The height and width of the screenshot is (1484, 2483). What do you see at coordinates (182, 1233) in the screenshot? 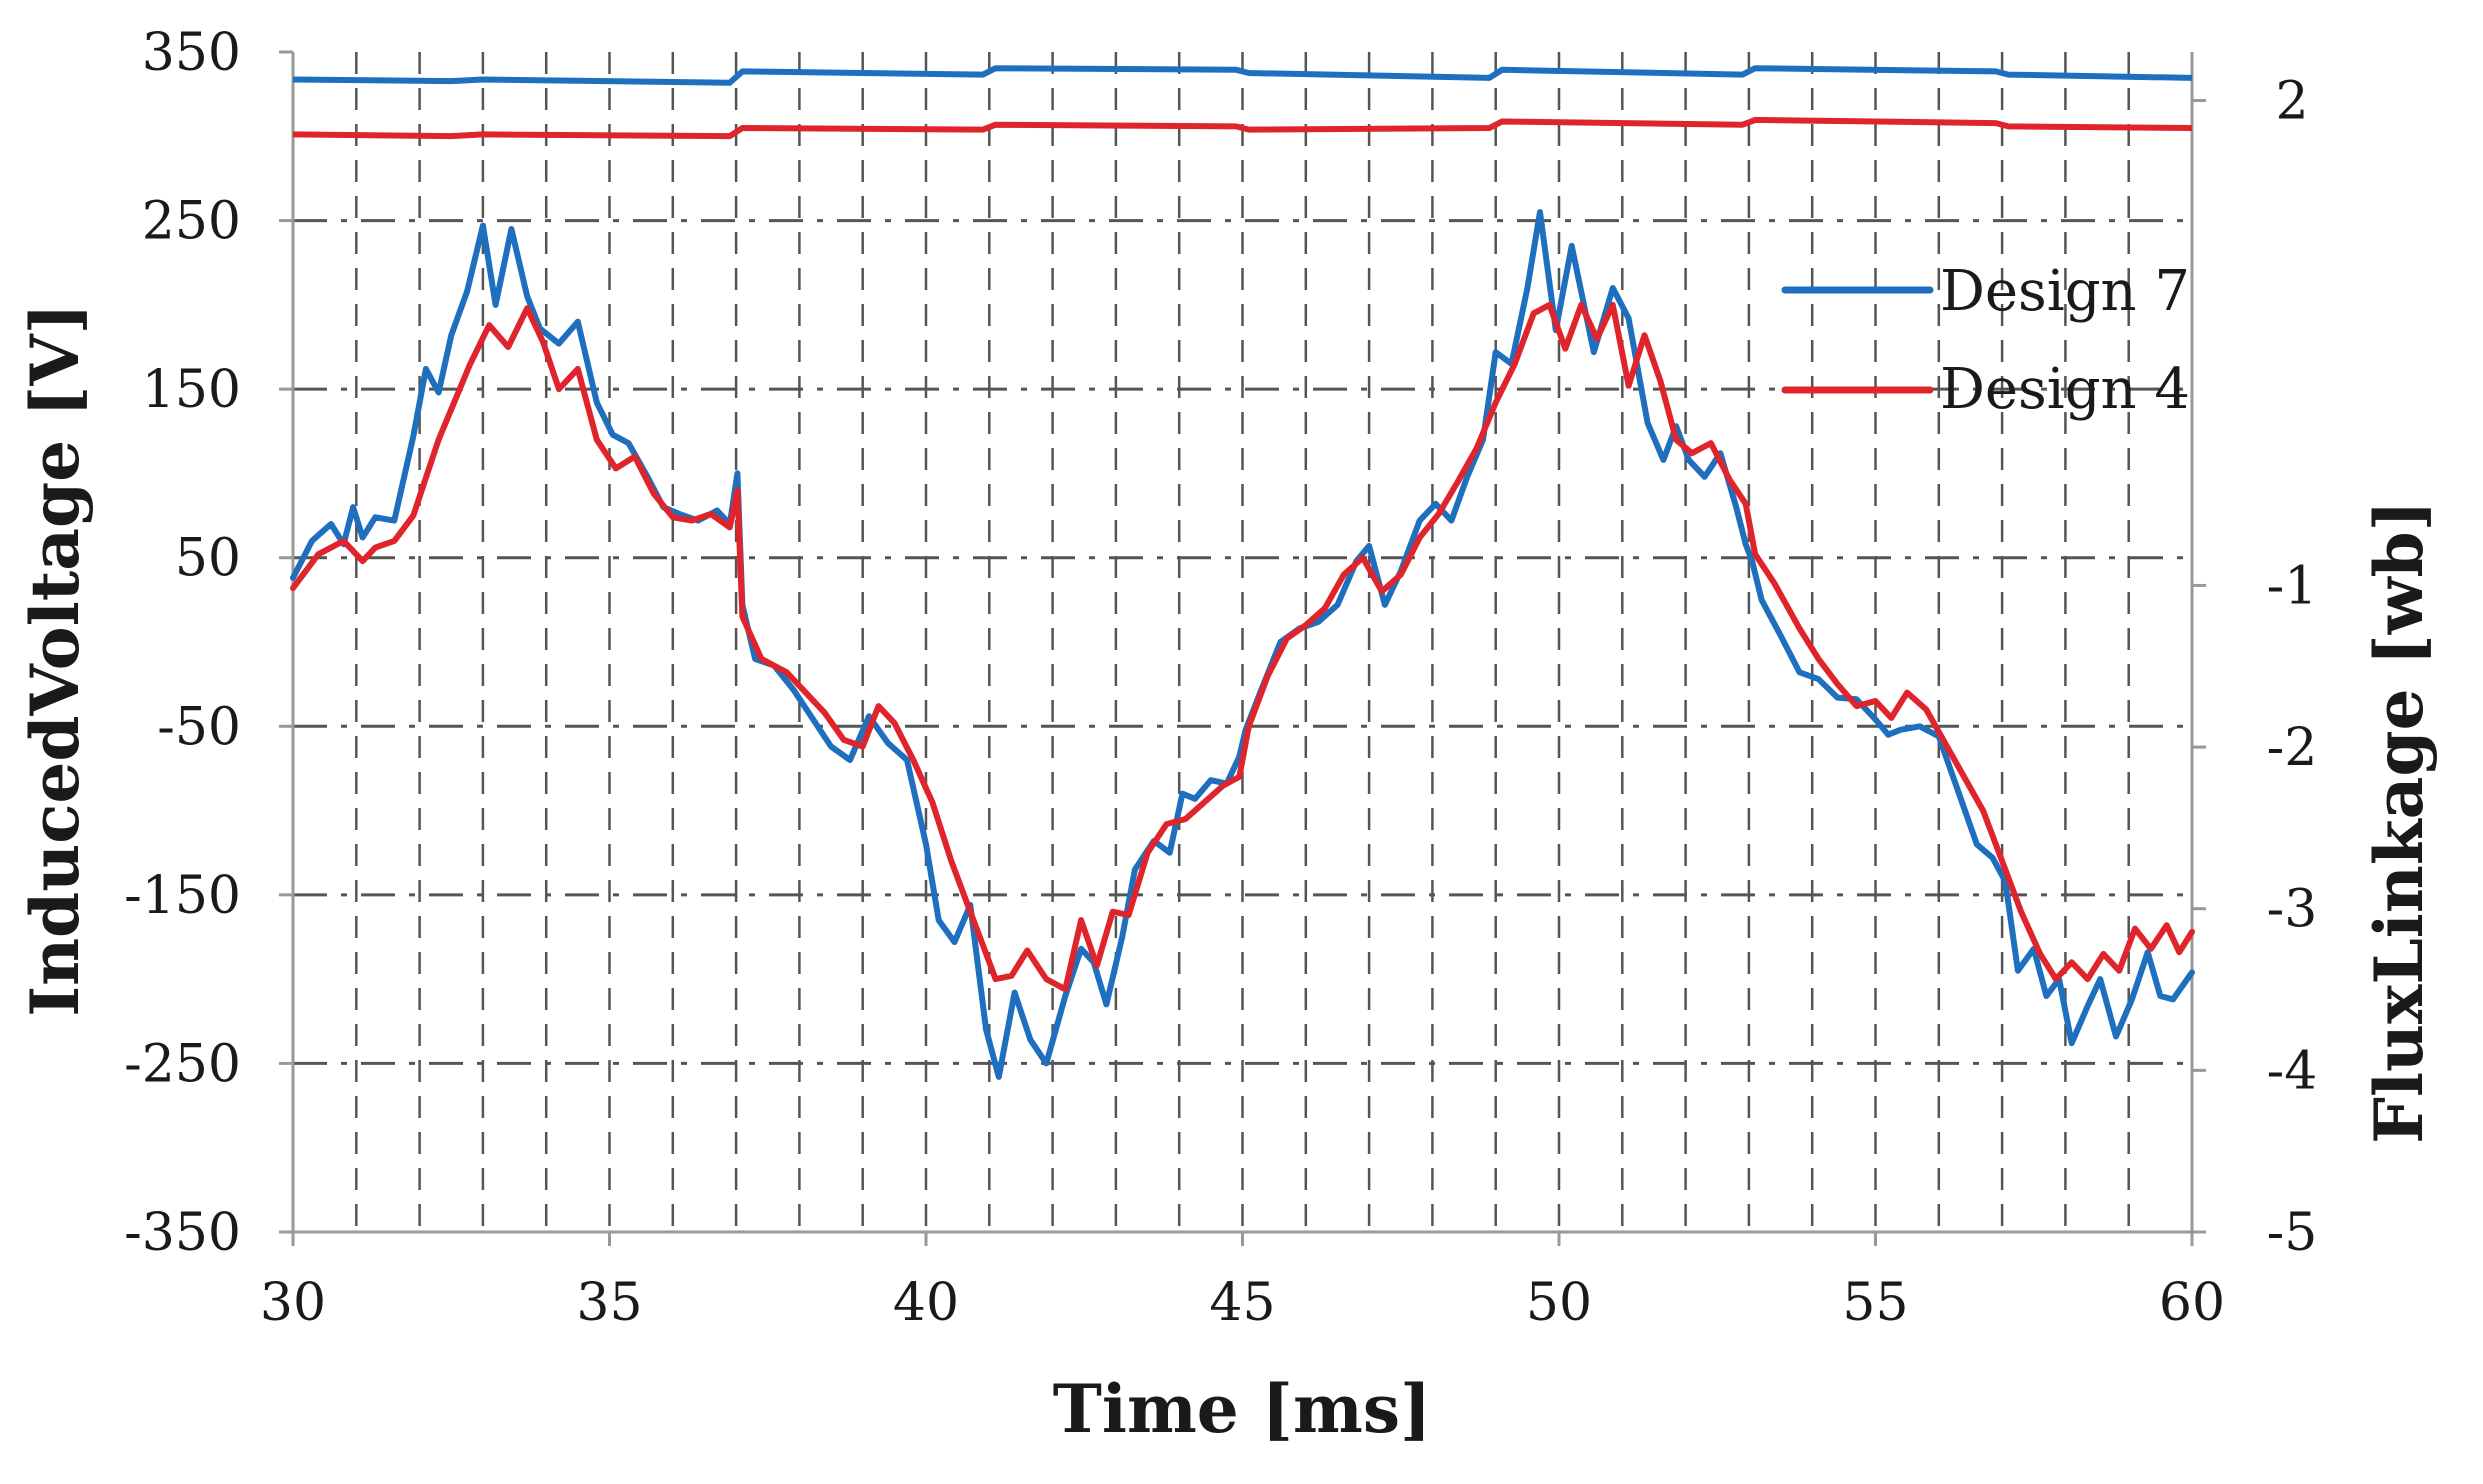
I see `y-left-tick-label: -350` at bounding box center [182, 1233].